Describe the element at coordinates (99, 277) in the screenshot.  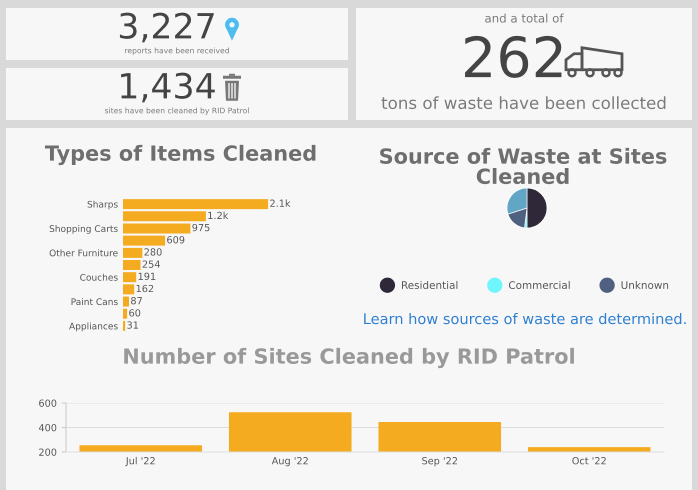
I see `y-tick-label: Couches` at that location.